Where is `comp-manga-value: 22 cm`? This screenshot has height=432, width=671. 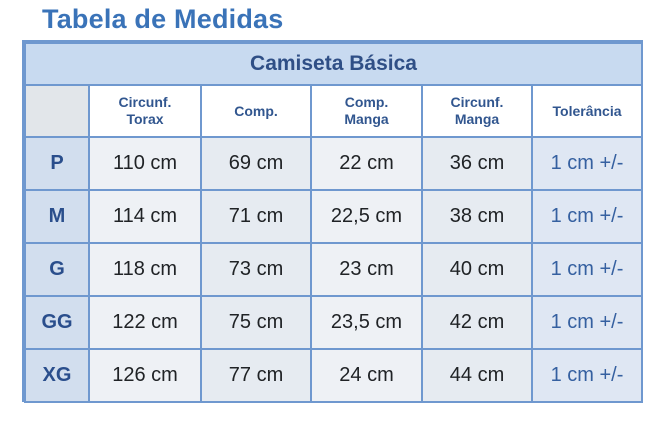
comp-manga-value: 22 cm is located at coordinates (366, 163).